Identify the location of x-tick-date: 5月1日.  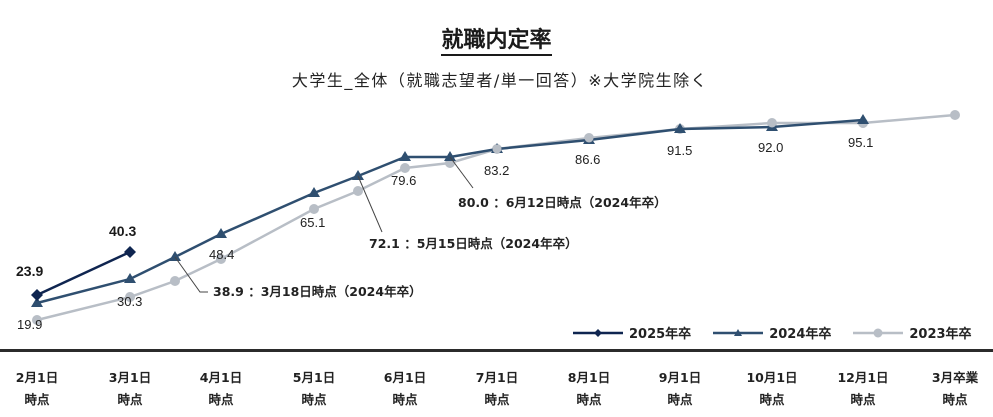
(314, 377).